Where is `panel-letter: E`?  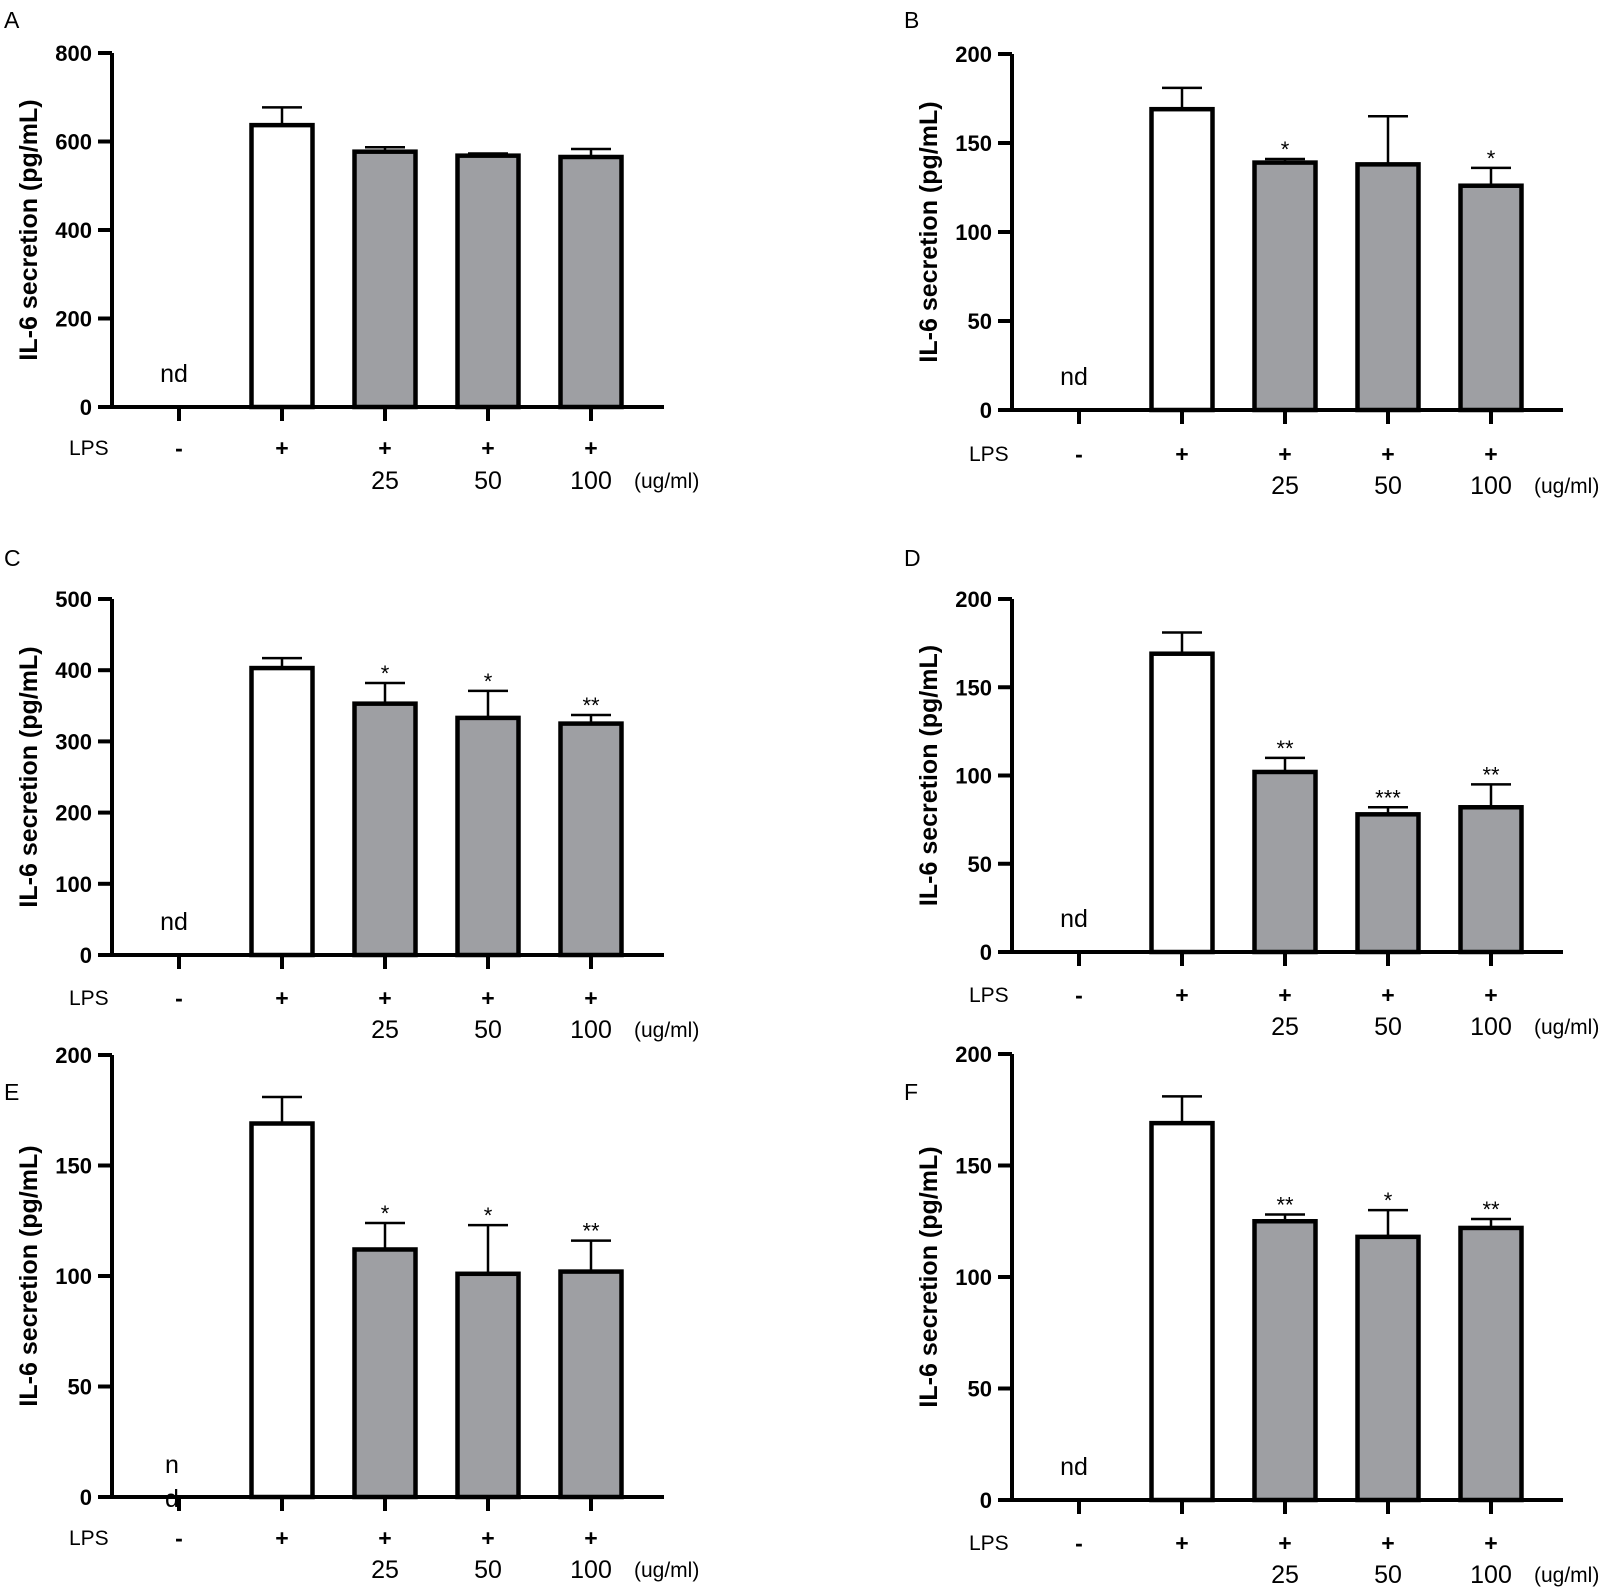 panel-letter: E is located at coordinates (11, 1092).